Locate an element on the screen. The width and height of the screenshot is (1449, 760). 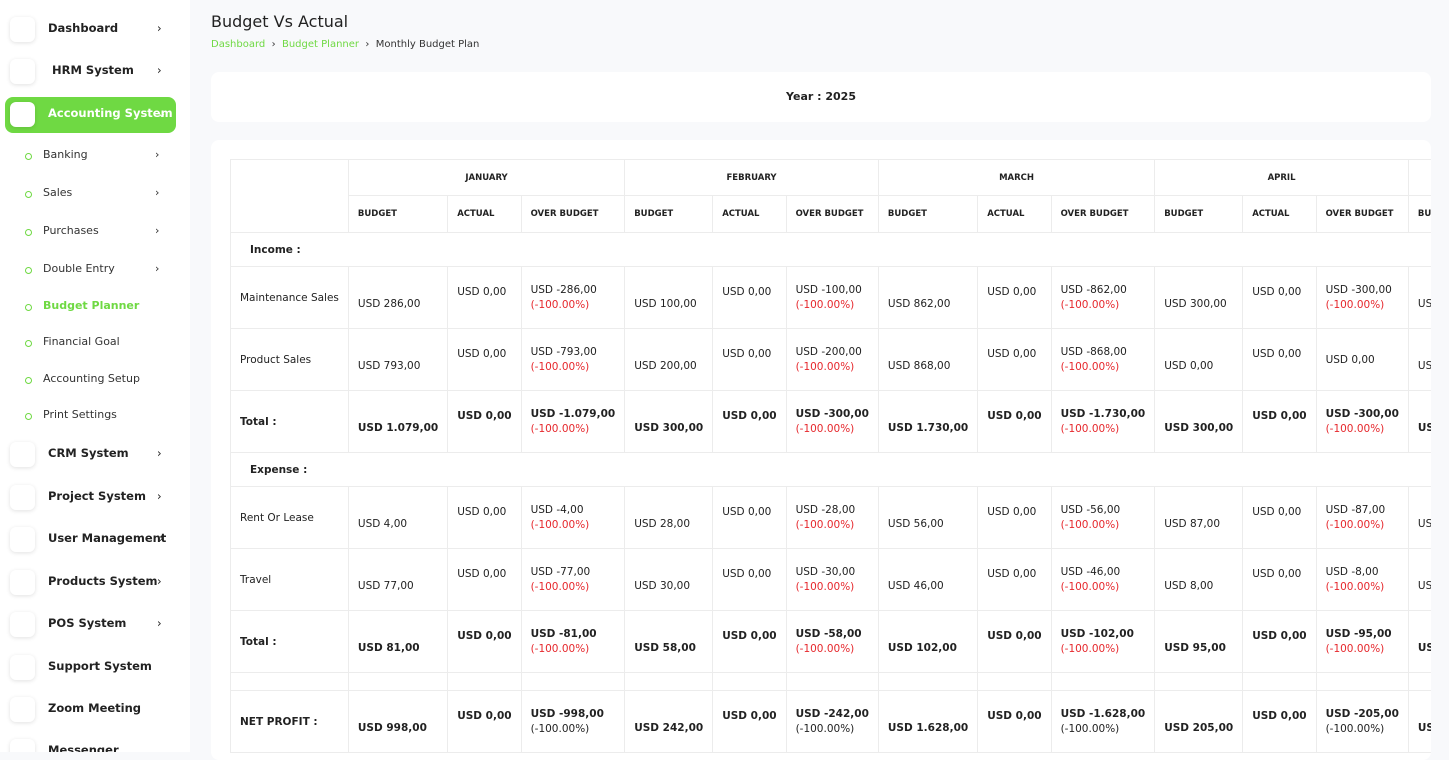
nav-label: Purchases is located at coordinates (71, 230).